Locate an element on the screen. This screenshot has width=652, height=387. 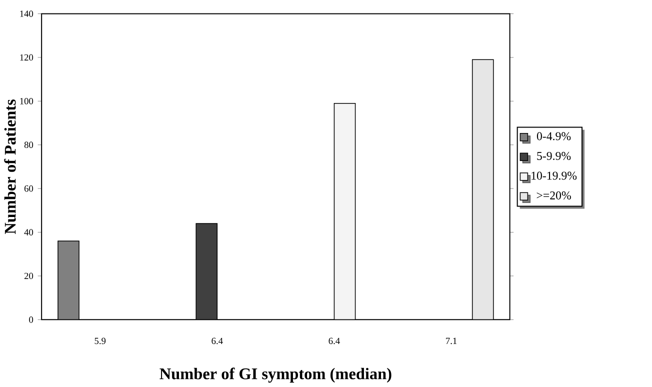
y-tick-label: 60 is located at coordinates (29, 188).